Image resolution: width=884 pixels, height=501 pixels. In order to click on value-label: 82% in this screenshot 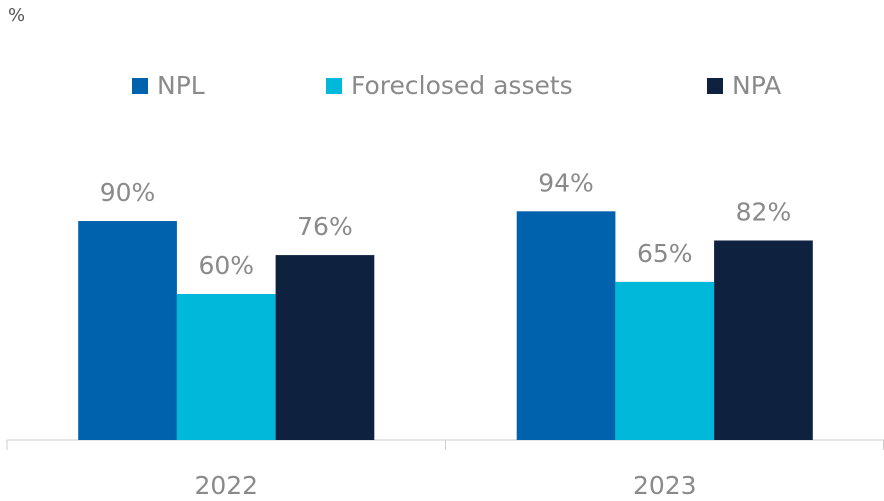, I will do `click(764, 211)`.